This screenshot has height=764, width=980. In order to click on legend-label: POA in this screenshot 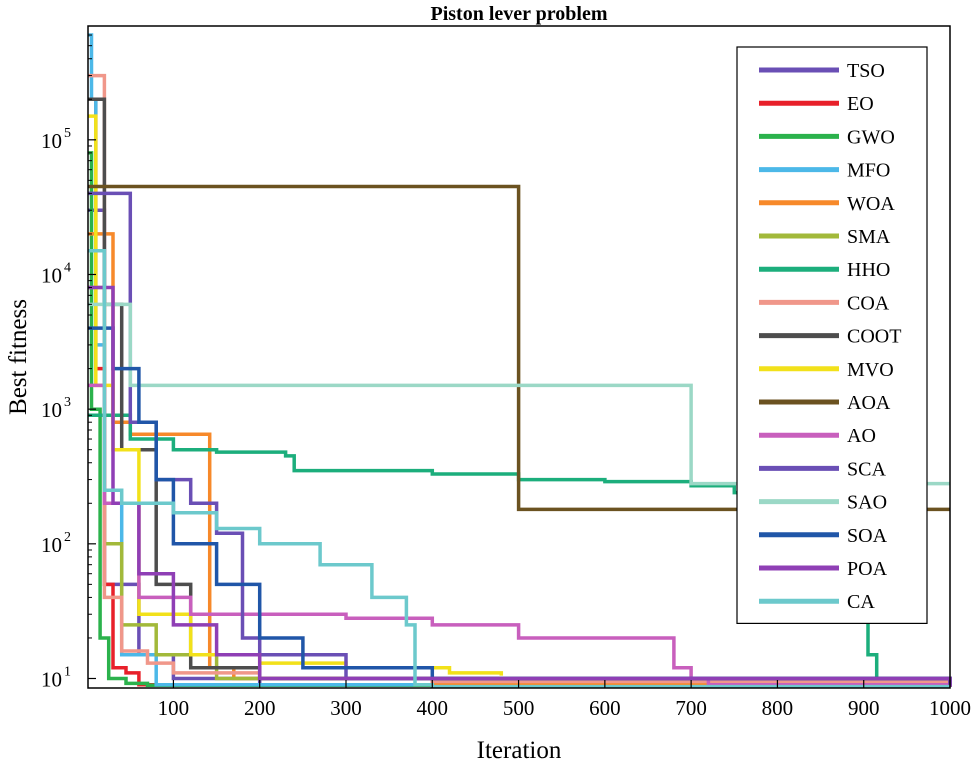, I will do `click(867, 569)`.